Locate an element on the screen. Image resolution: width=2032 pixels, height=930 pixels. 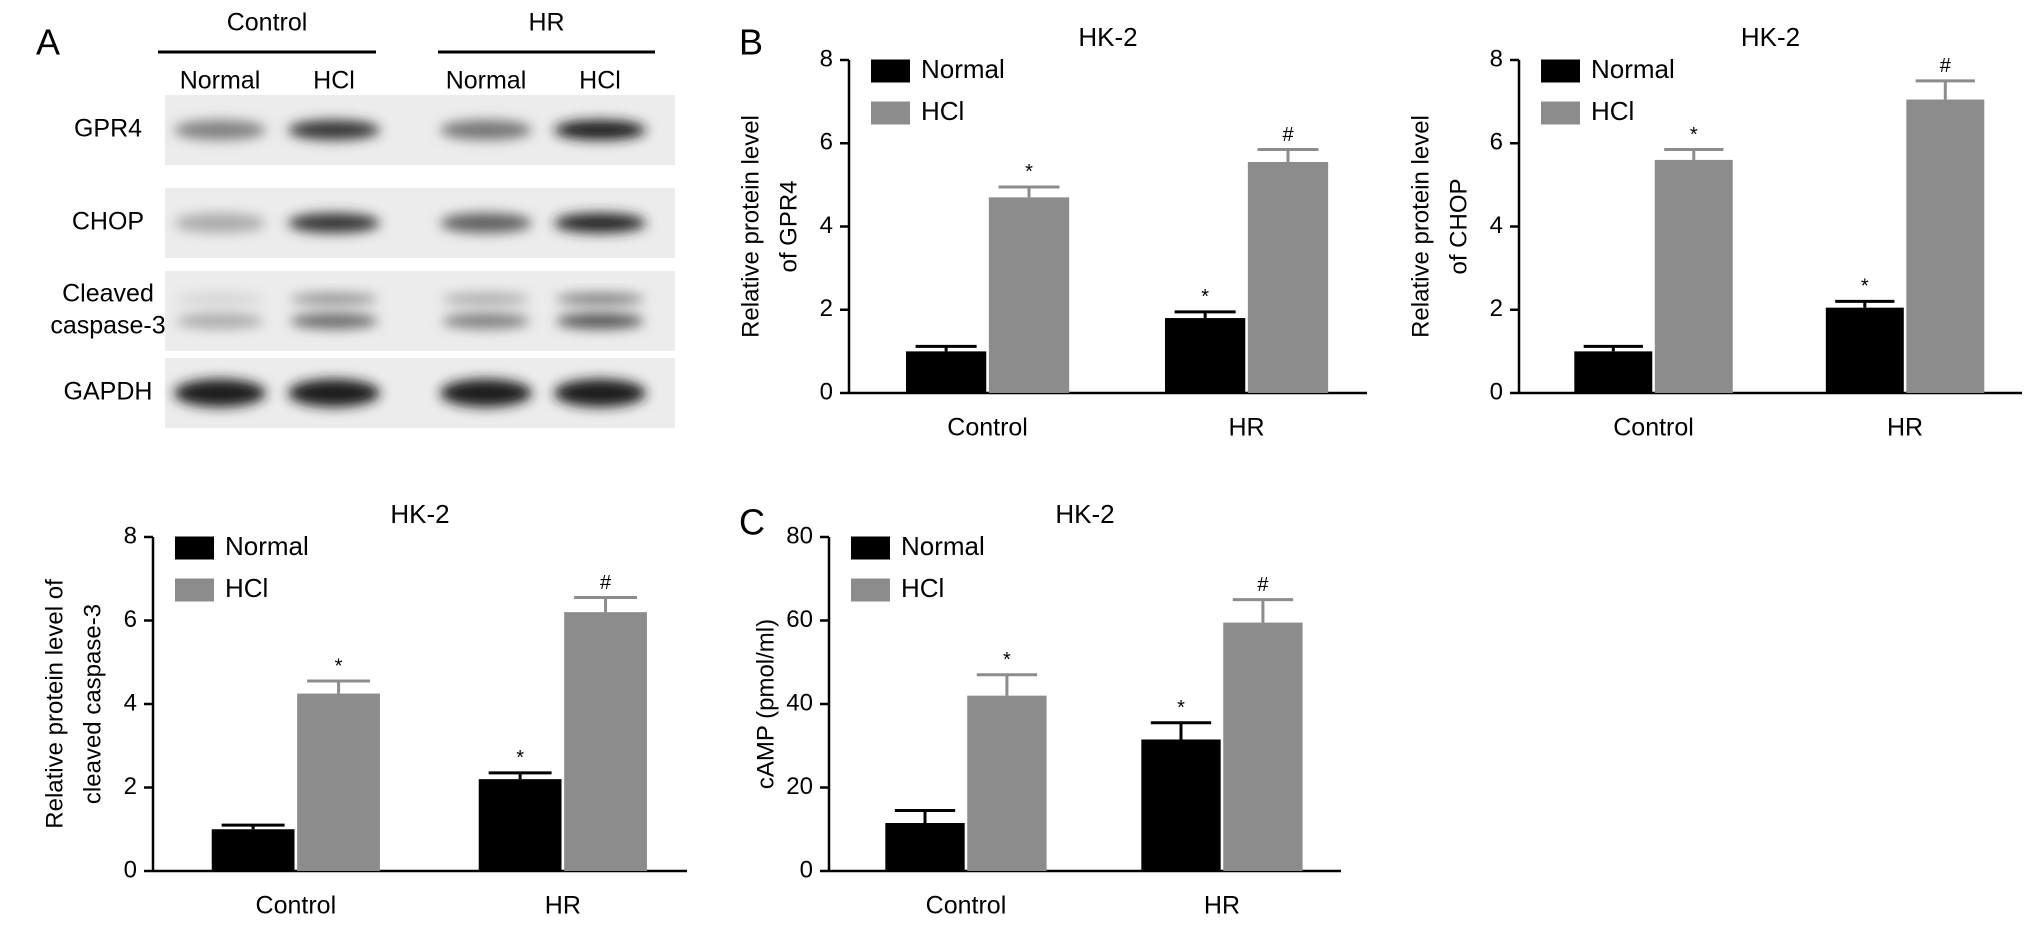
y-axis-label: cAMP (pmol/ml) is located at coordinates (765, 704).